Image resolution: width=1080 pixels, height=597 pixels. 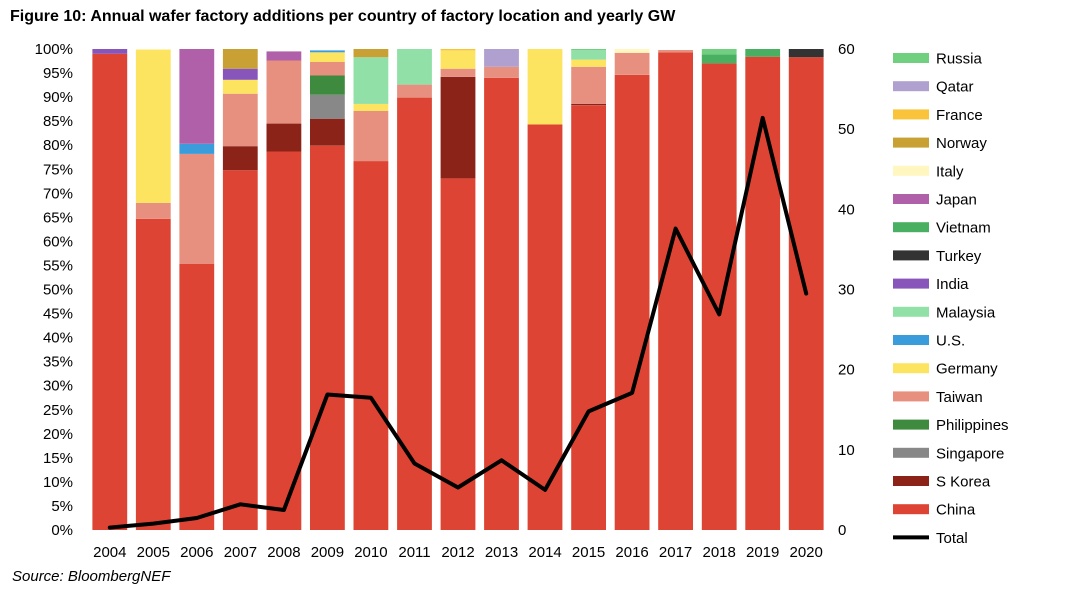 I want to click on bar-segment-china-2004, so click(x=110, y=292).